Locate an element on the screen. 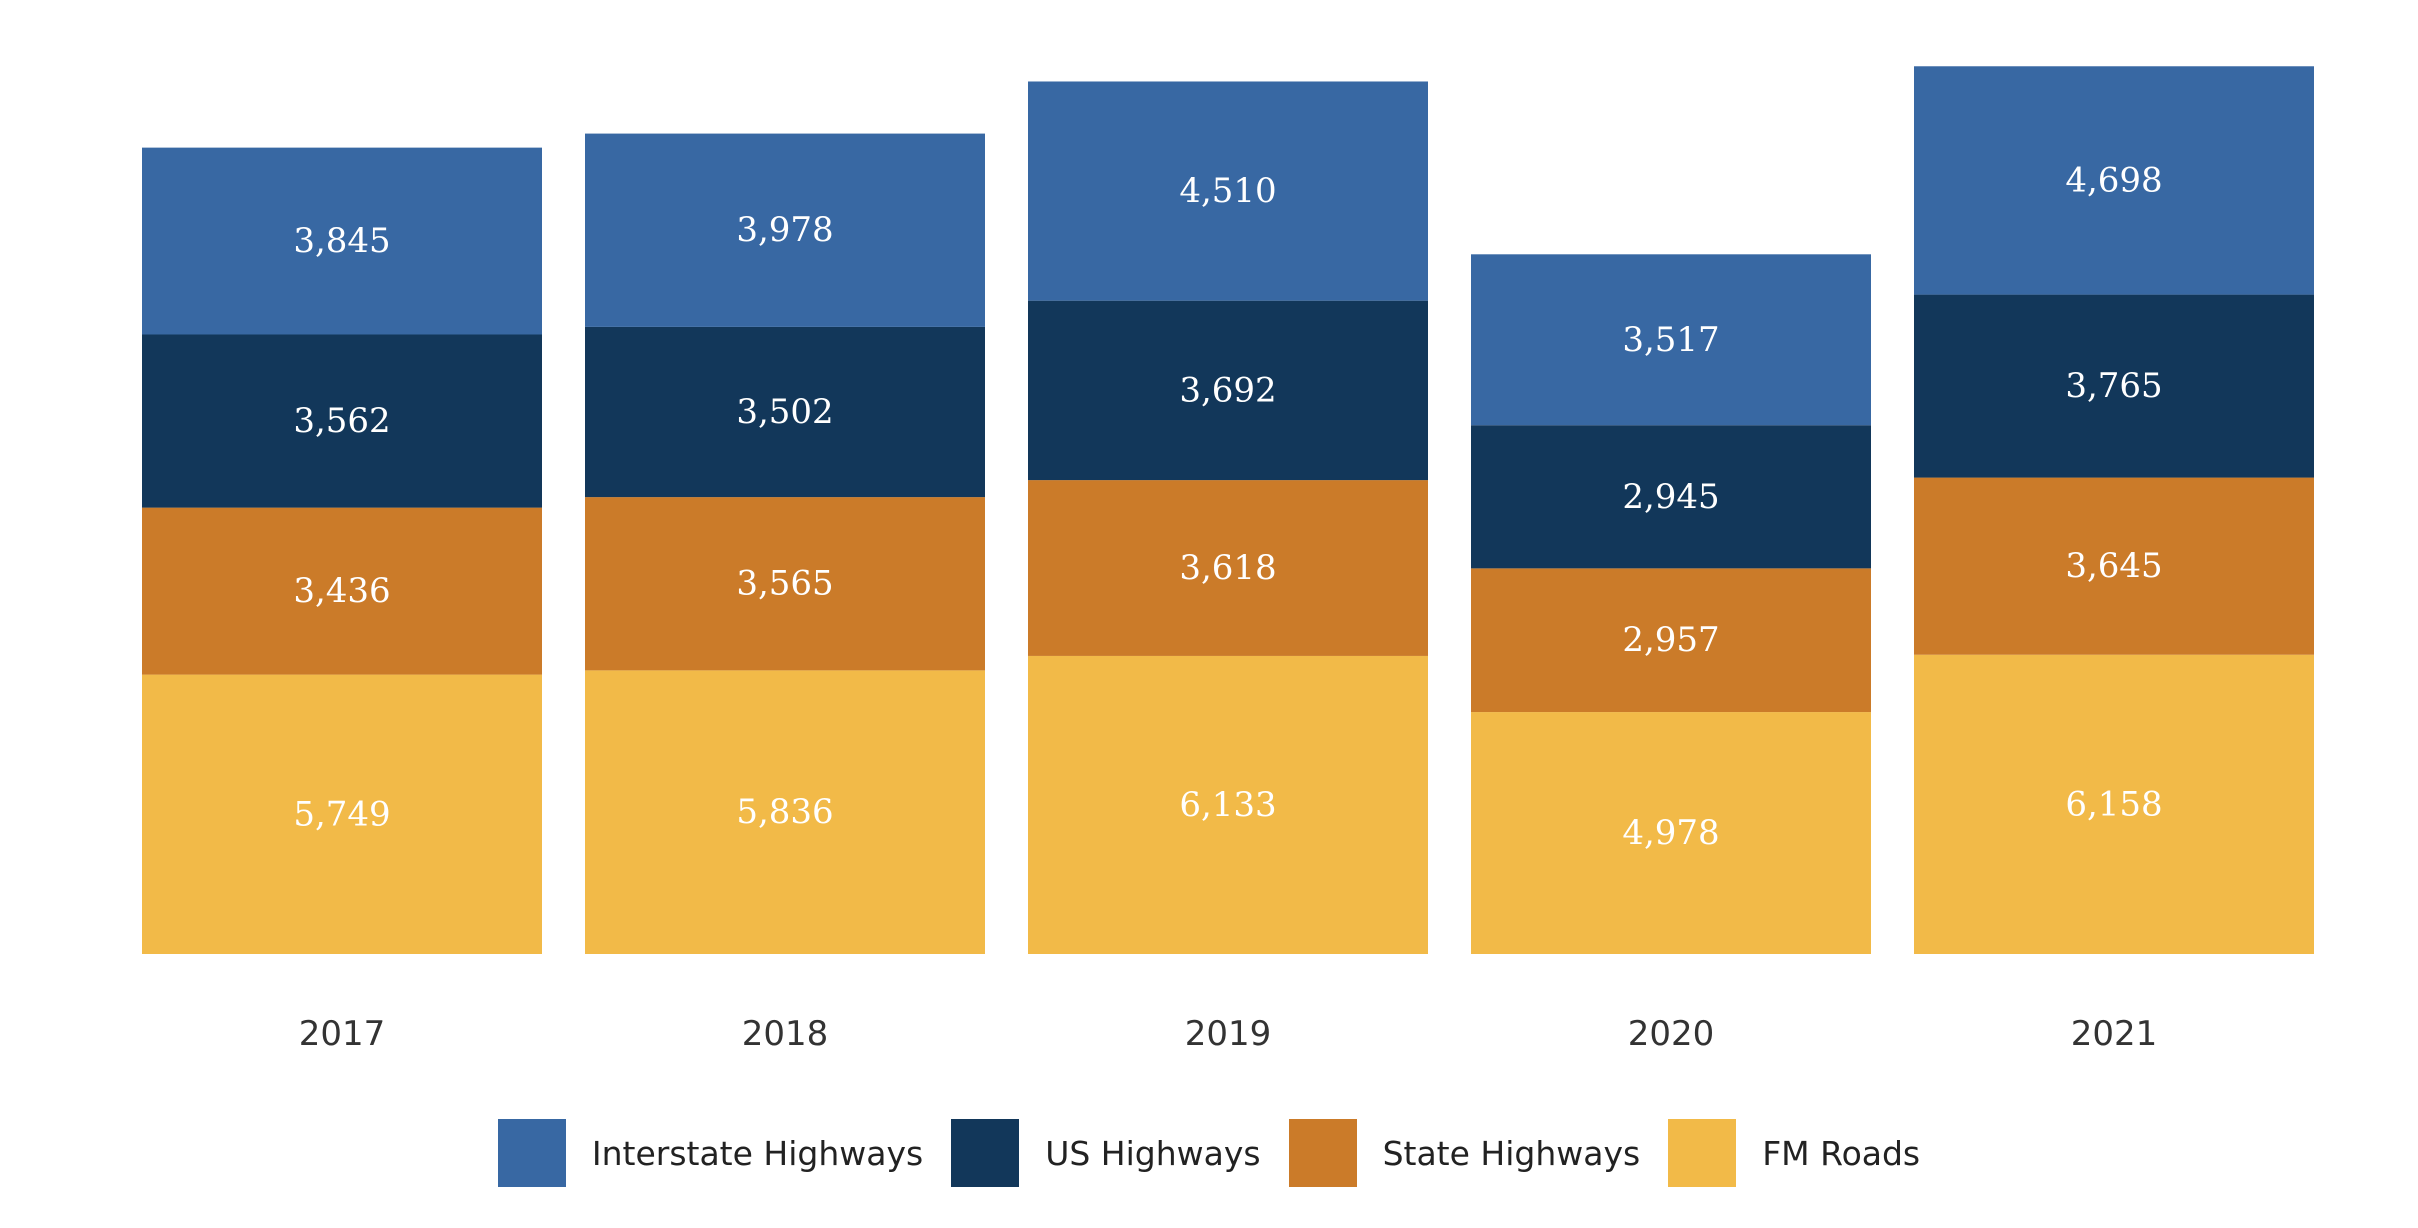  legend-item-state-highways: State Highways is located at coordinates (1464, 1153).